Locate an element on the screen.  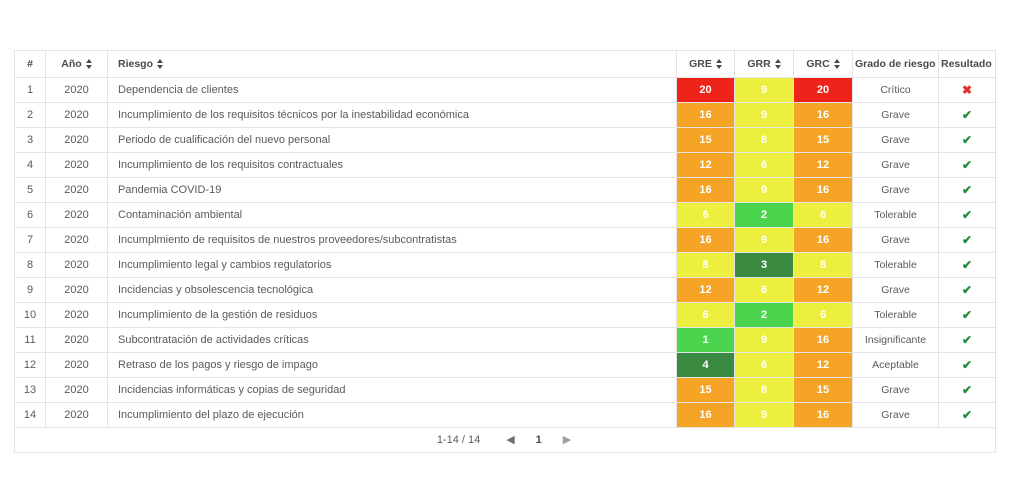
result-cell: ✖ is located at coordinates (967, 90).